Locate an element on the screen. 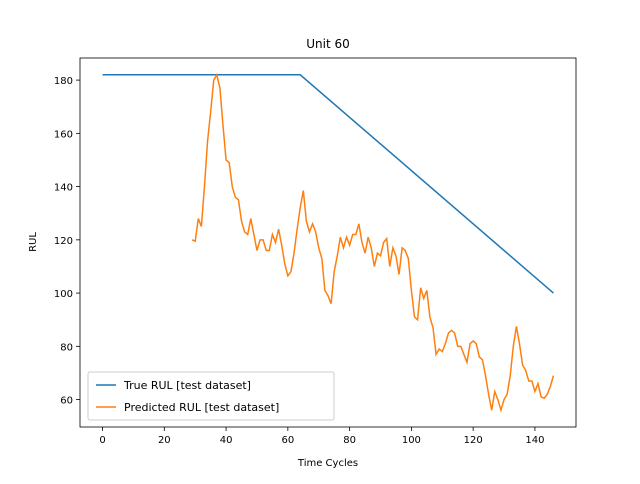  legend-box is located at coordinates (211, 396).